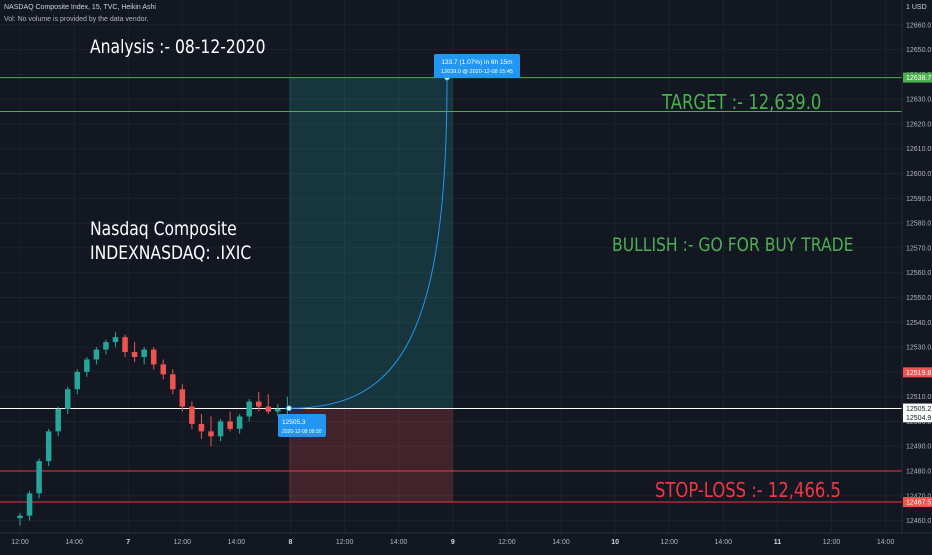 Image resolution: width=932 pixels, height=555 pixels. I want to click on price-axis-tick: 12540.0, so click(918, 323).